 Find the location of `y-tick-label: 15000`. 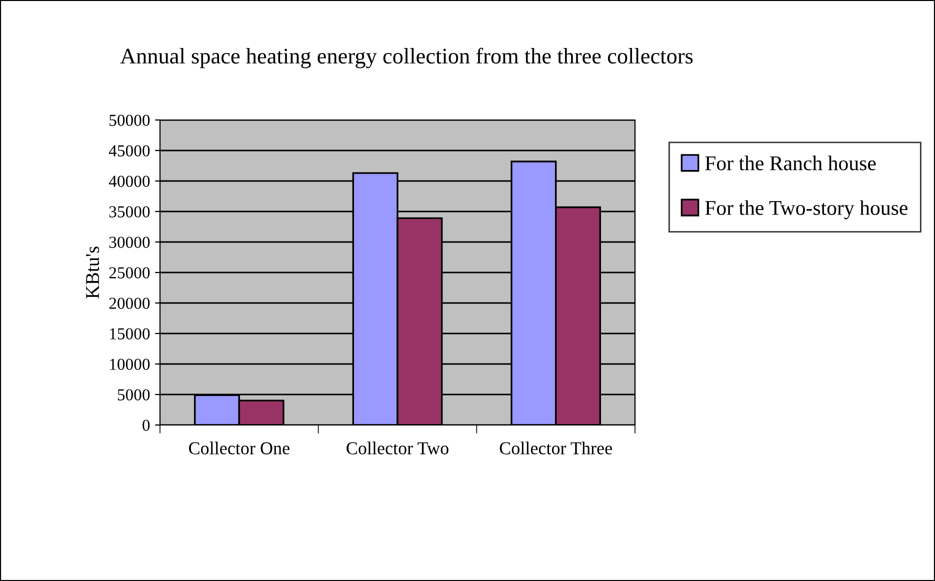

y-tick-label: 15000 is located at coordinates (130, 334).